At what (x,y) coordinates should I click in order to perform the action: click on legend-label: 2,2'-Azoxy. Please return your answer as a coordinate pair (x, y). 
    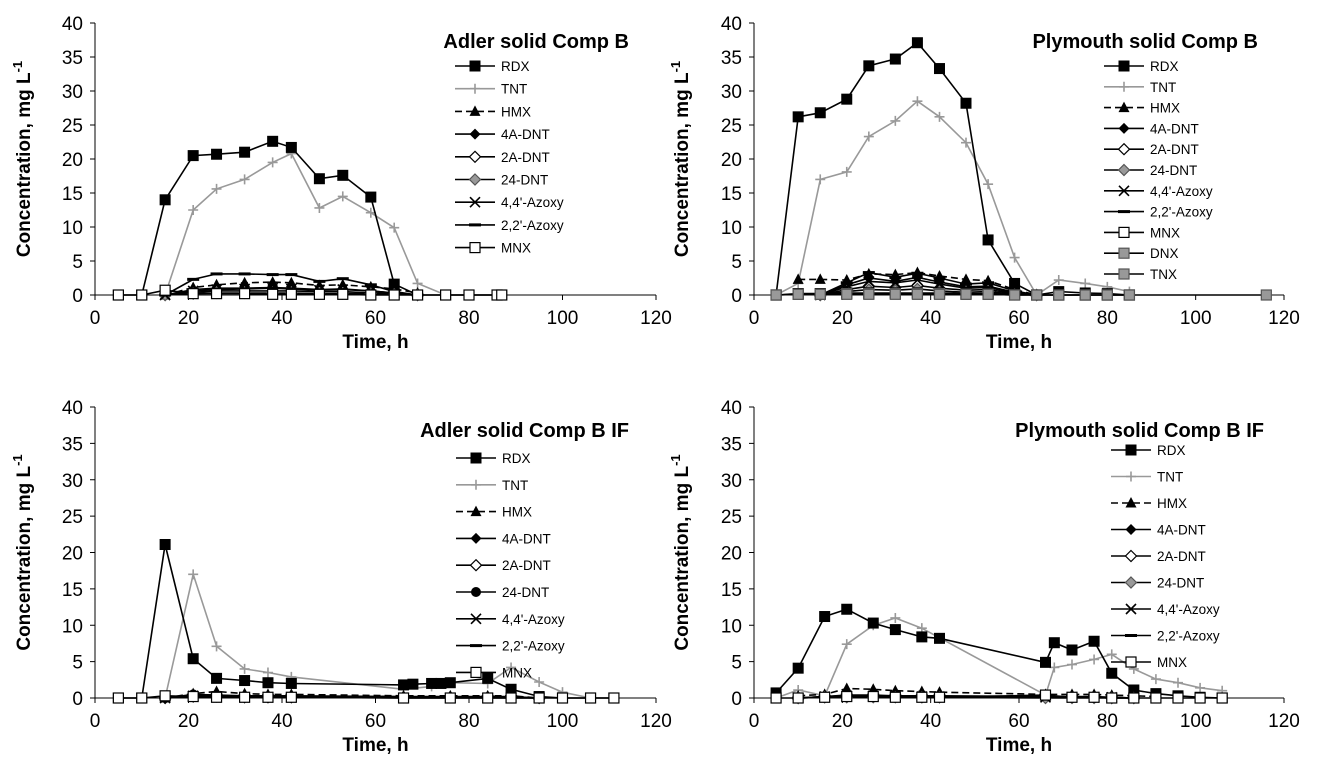
    Looking at the image, I should click on (1181, 212).